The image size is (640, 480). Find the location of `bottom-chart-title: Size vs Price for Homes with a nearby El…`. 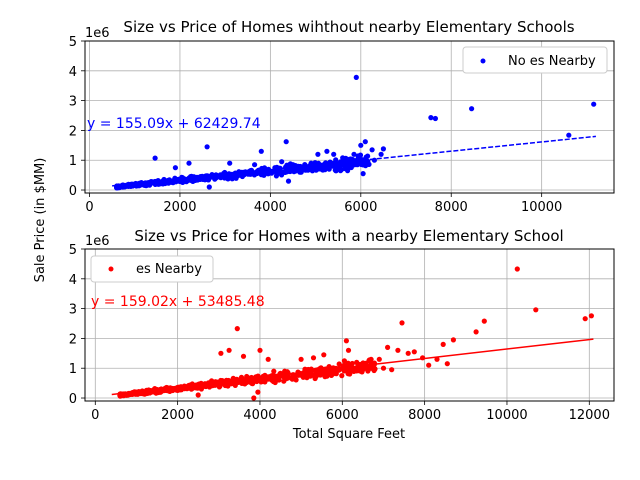

bottom-chart-title: Size vs Price for Homes with a nearby El… is located at coordinates (348, 236).